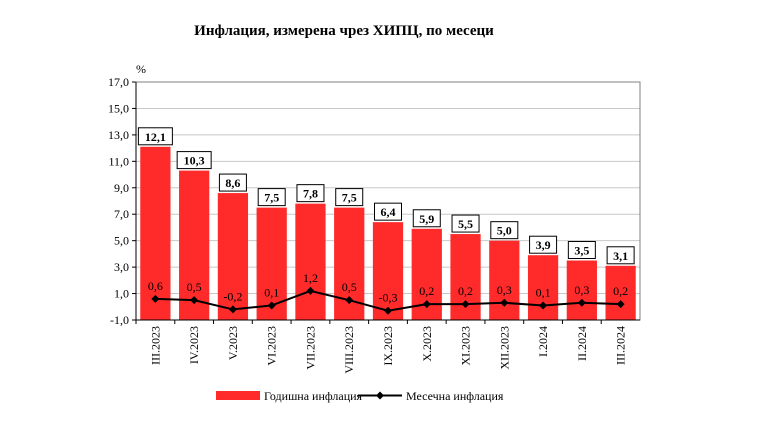 The height and width of the screenshot is (432, 768). I want to click on y-tick-label: 15,0, so click(118, 108).